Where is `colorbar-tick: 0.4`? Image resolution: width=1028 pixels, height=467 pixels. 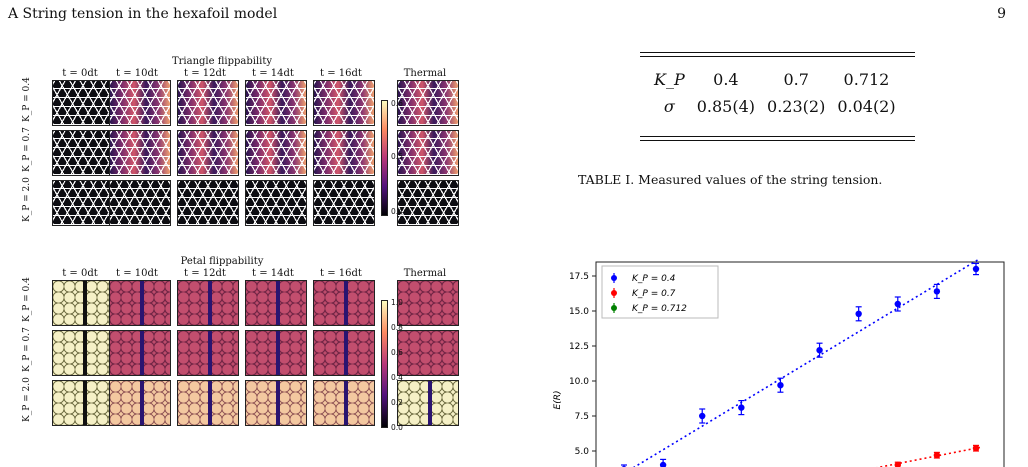 colorbar-tick: 0.4 is located at coordinates (397, 377).